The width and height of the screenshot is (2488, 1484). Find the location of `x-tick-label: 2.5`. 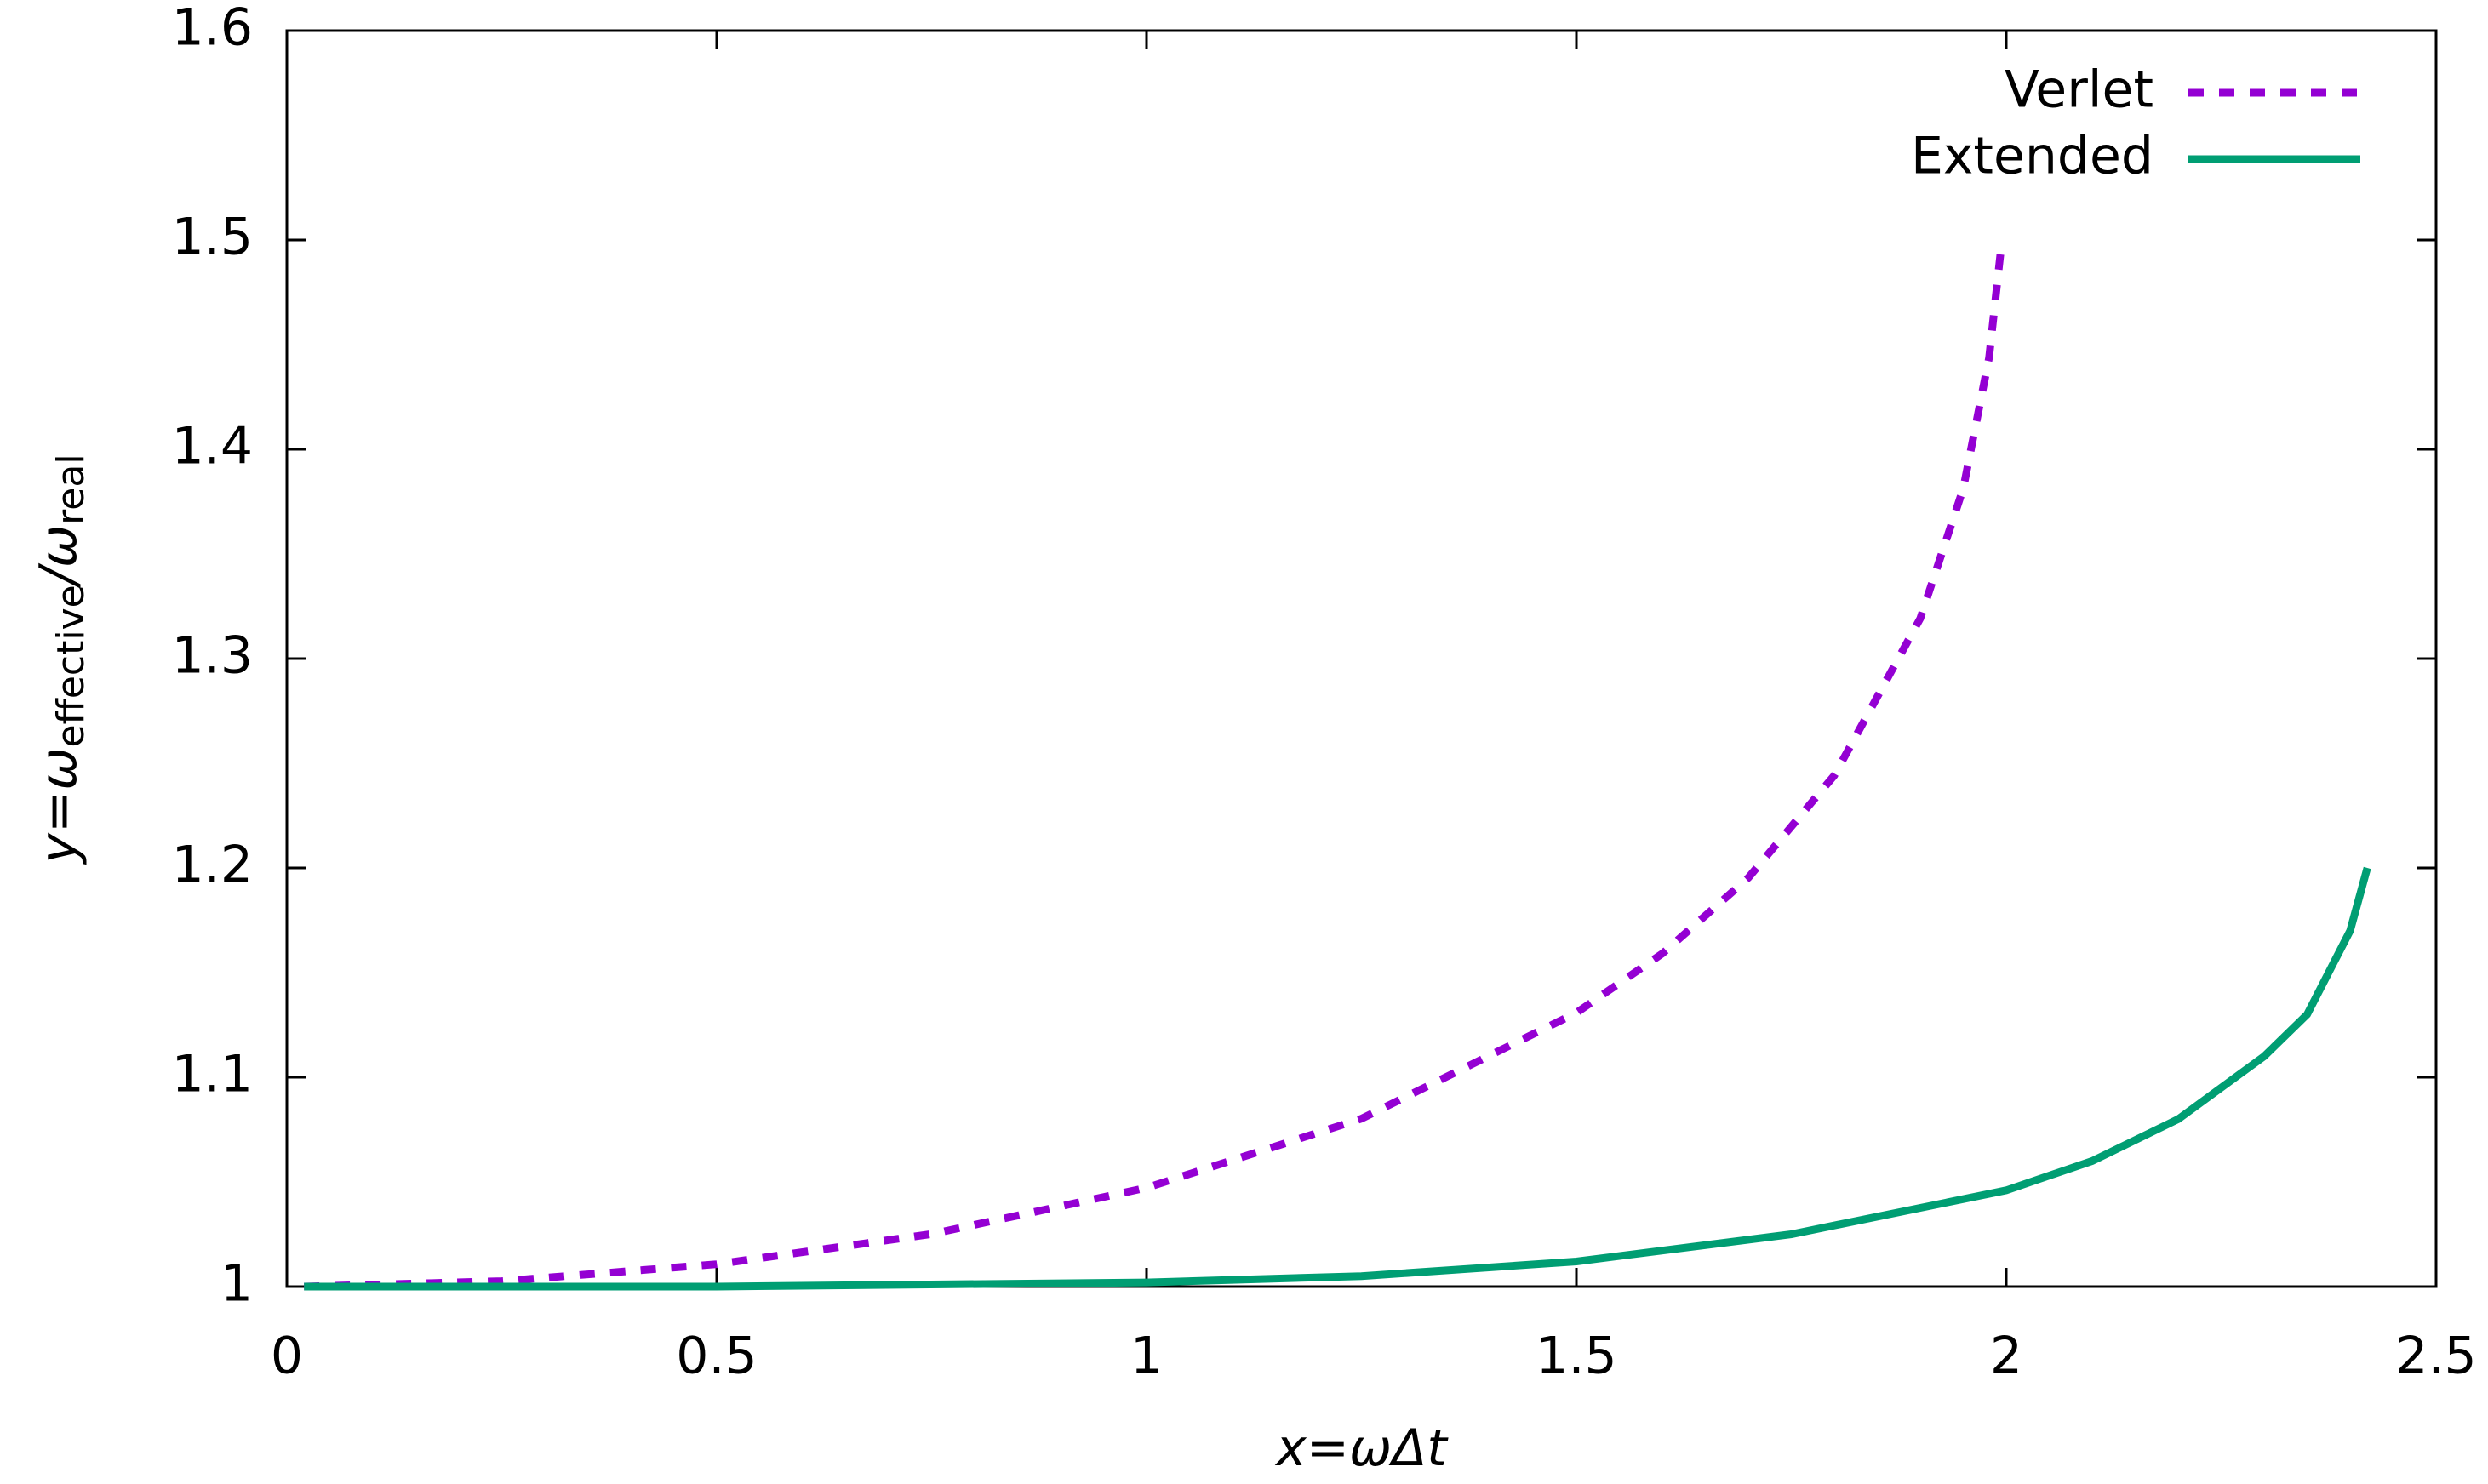

x-tick-label: 2.5 is located at coordinates (2435, 1356).